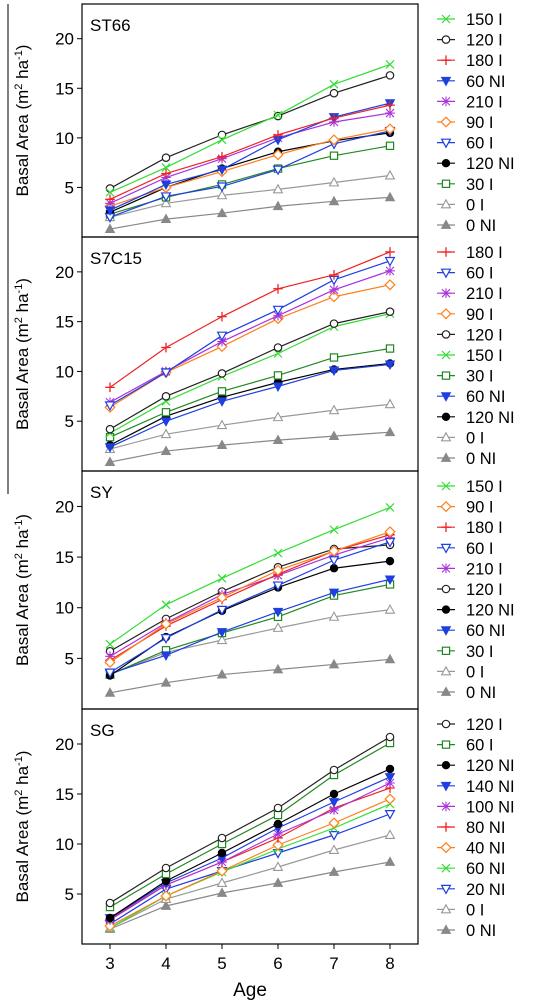 This screenshot has height=1004, width=534. I want to click on legend-item-80-ni: 80 NI, so click(471, 828).